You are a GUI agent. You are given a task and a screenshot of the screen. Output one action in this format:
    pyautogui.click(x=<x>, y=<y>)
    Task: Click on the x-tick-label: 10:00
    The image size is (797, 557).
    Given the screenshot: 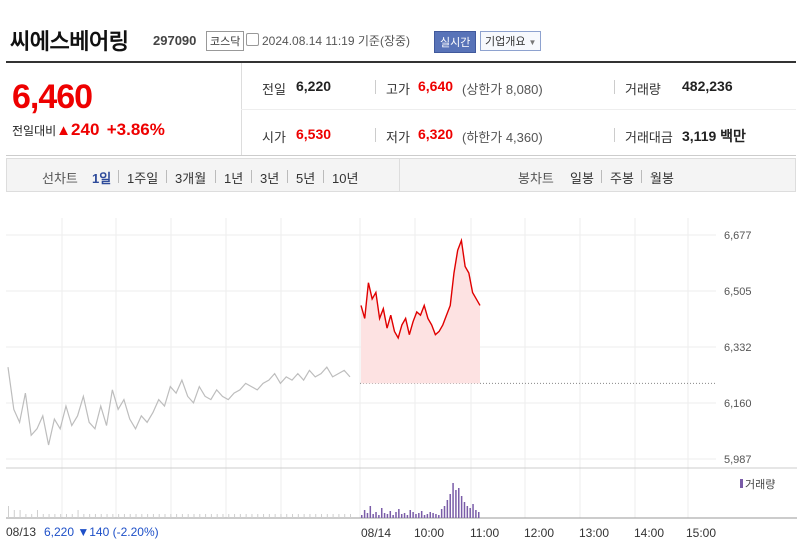 What is the action you would take?
    pyautogui.click(x=429, y=533)
    